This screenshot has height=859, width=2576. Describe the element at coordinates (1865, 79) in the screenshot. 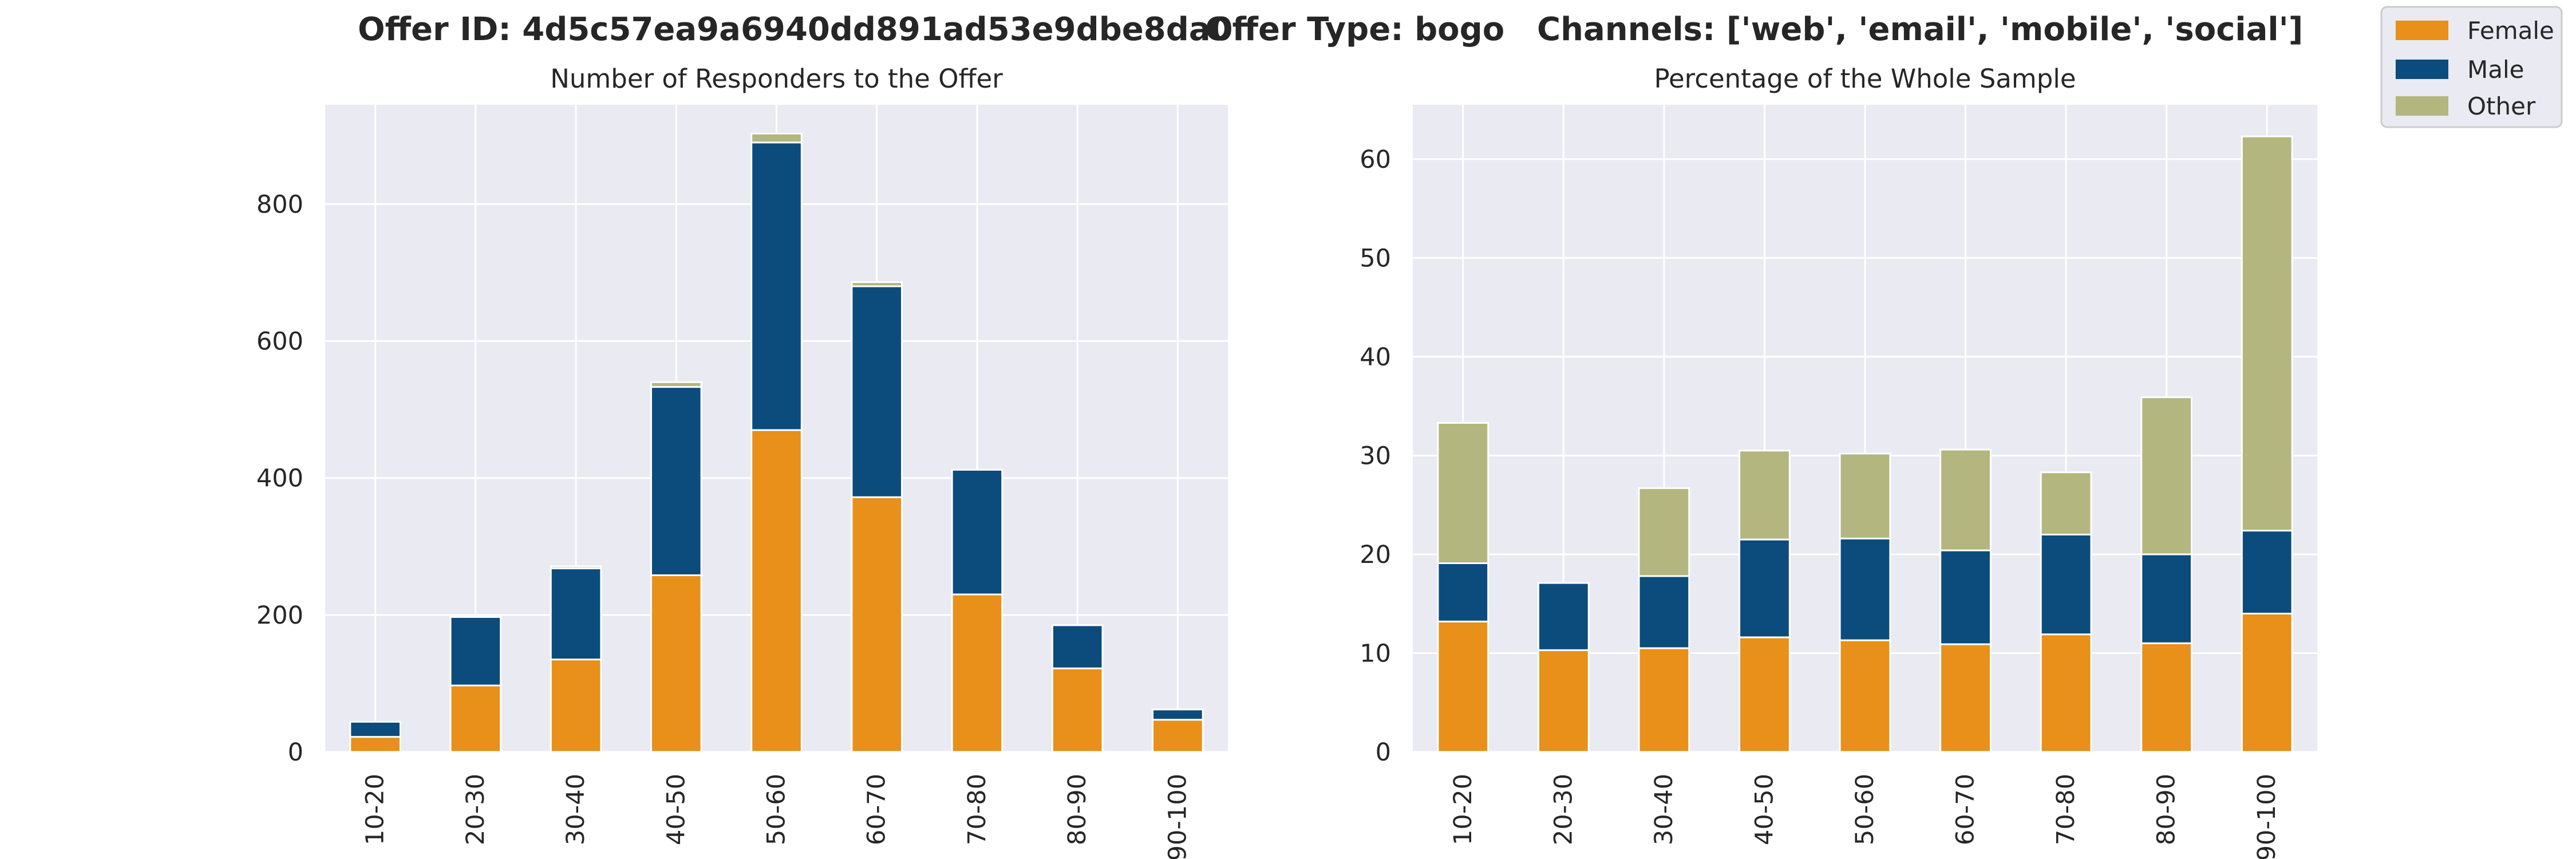

I see `chart-title: Percentage of the Whole Sample` at that location.